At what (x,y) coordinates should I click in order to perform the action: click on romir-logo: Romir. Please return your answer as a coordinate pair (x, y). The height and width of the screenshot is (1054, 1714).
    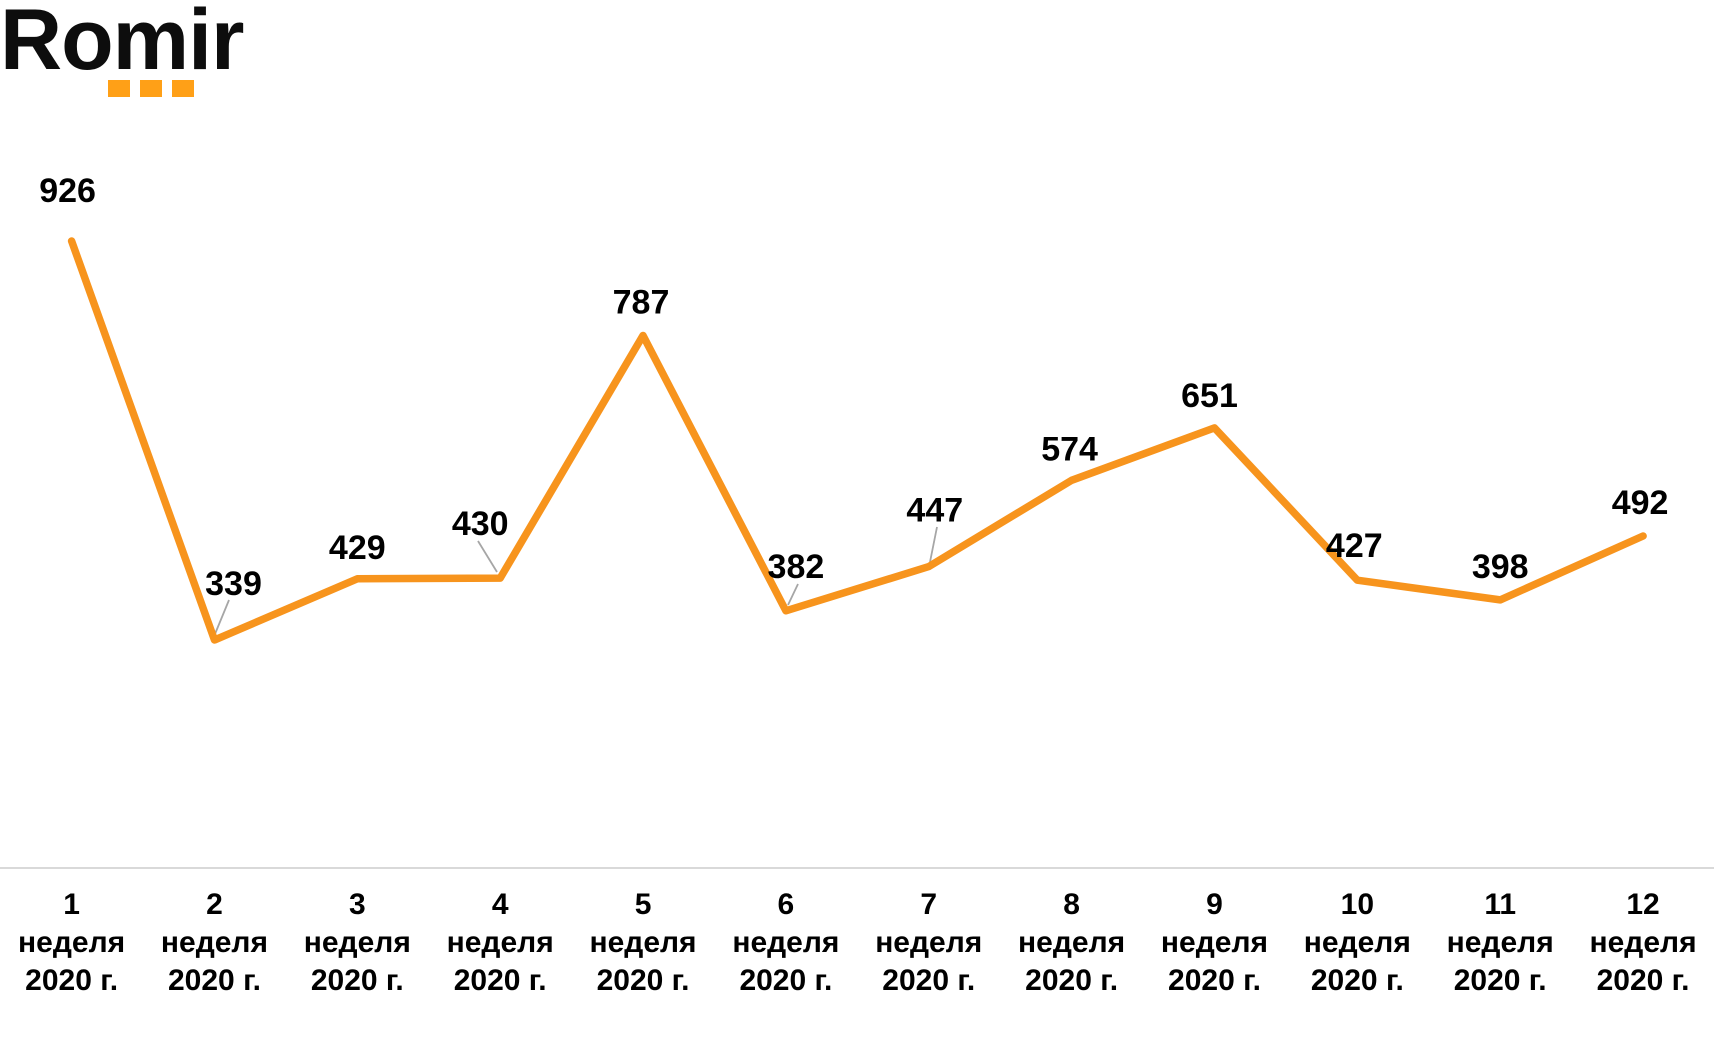
    Looking at the image, I should click on (150, 55).